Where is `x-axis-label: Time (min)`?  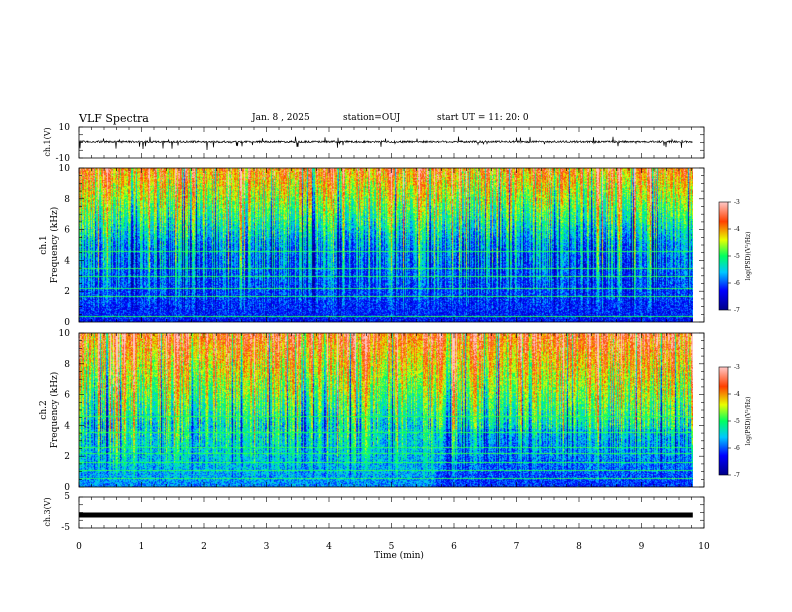
x-axis-label: Time (min) is located at coordinates (399, 555).